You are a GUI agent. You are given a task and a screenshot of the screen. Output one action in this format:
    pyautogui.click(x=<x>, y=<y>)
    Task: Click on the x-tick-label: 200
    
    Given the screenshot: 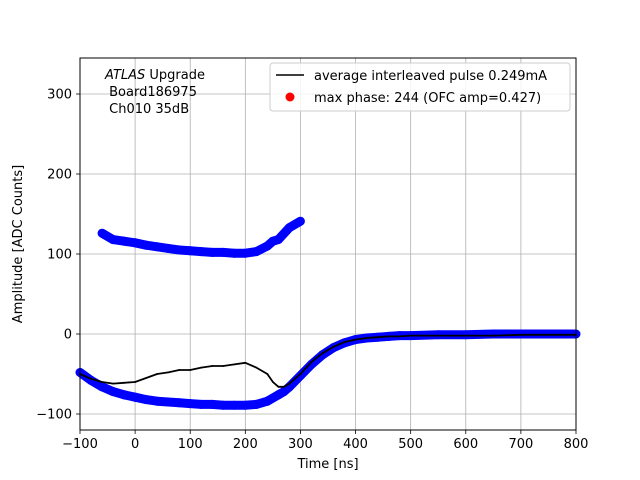 What is the action you would take?
    pyautogui.click(x=245, y=444)
    